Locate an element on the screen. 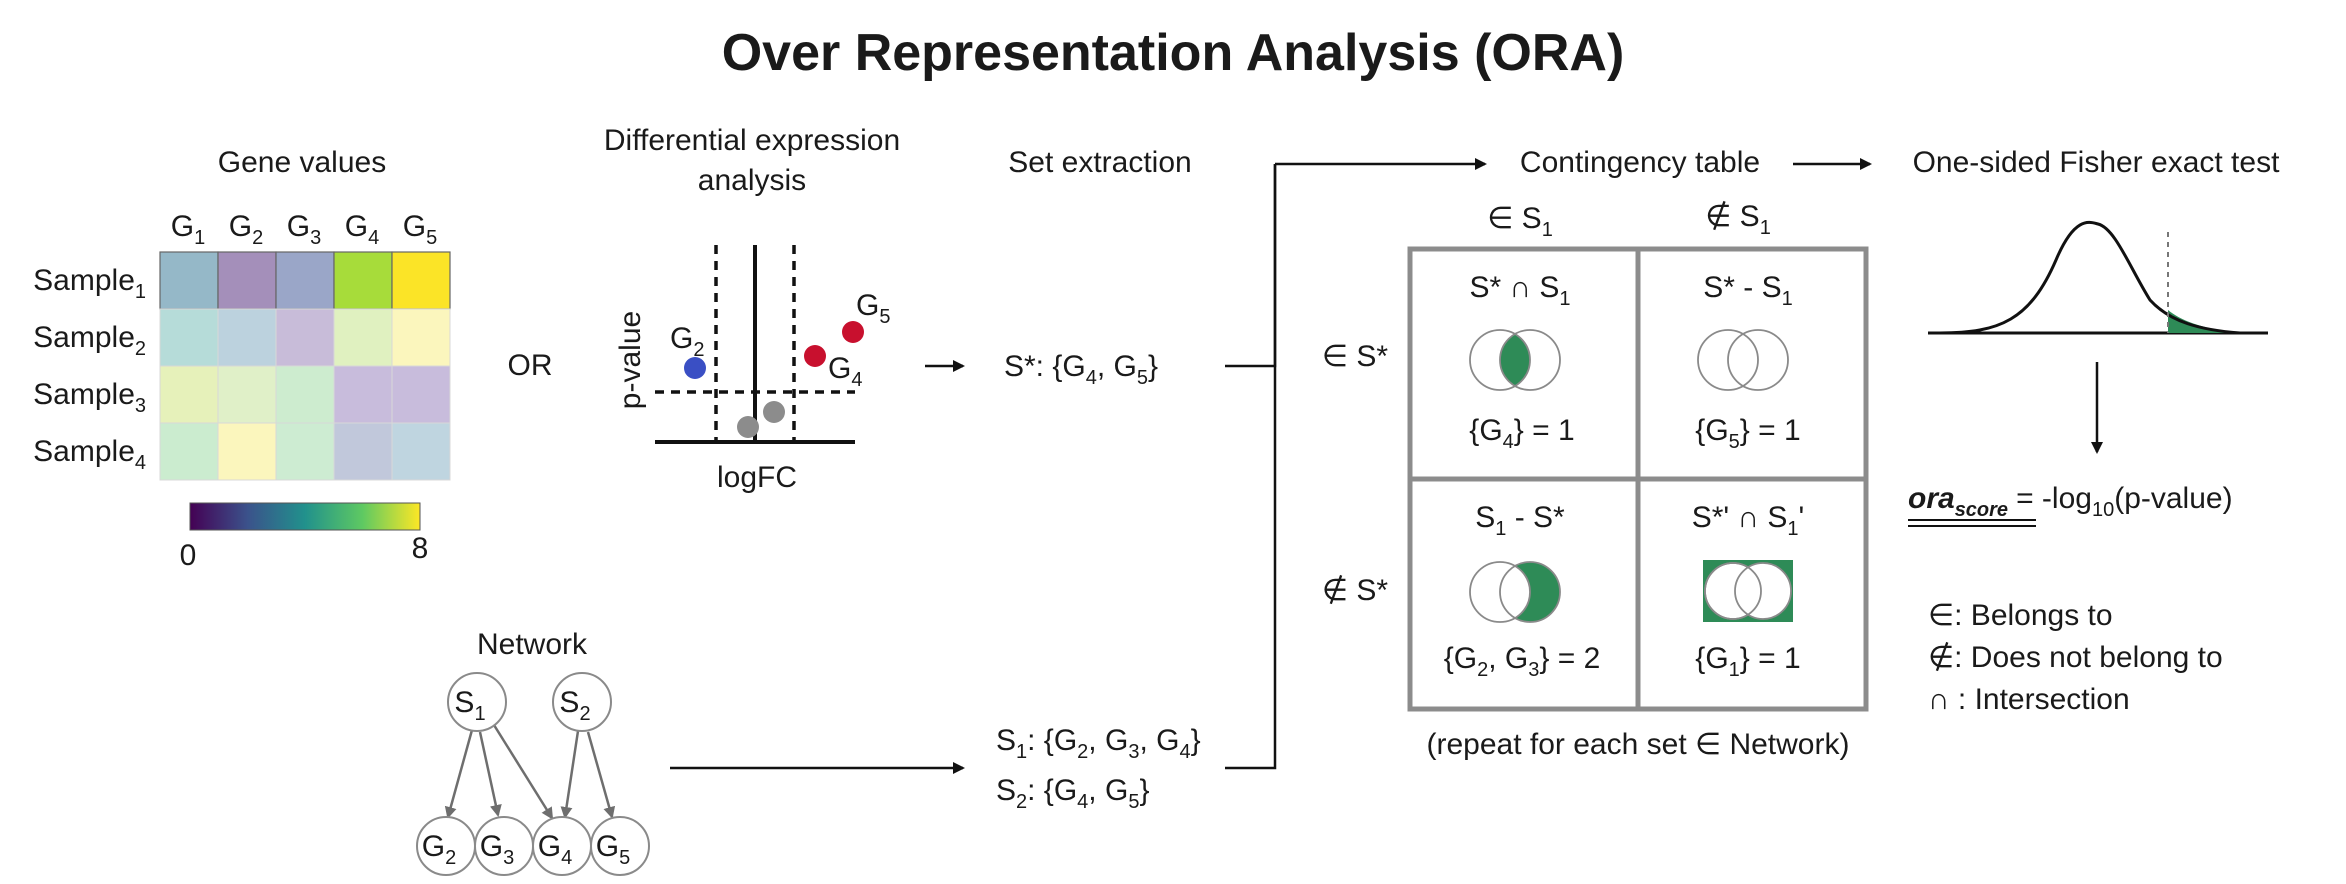 This screenshot has width=2346, height=884. network-node-label: S1 is located at coordinates (469, 705).